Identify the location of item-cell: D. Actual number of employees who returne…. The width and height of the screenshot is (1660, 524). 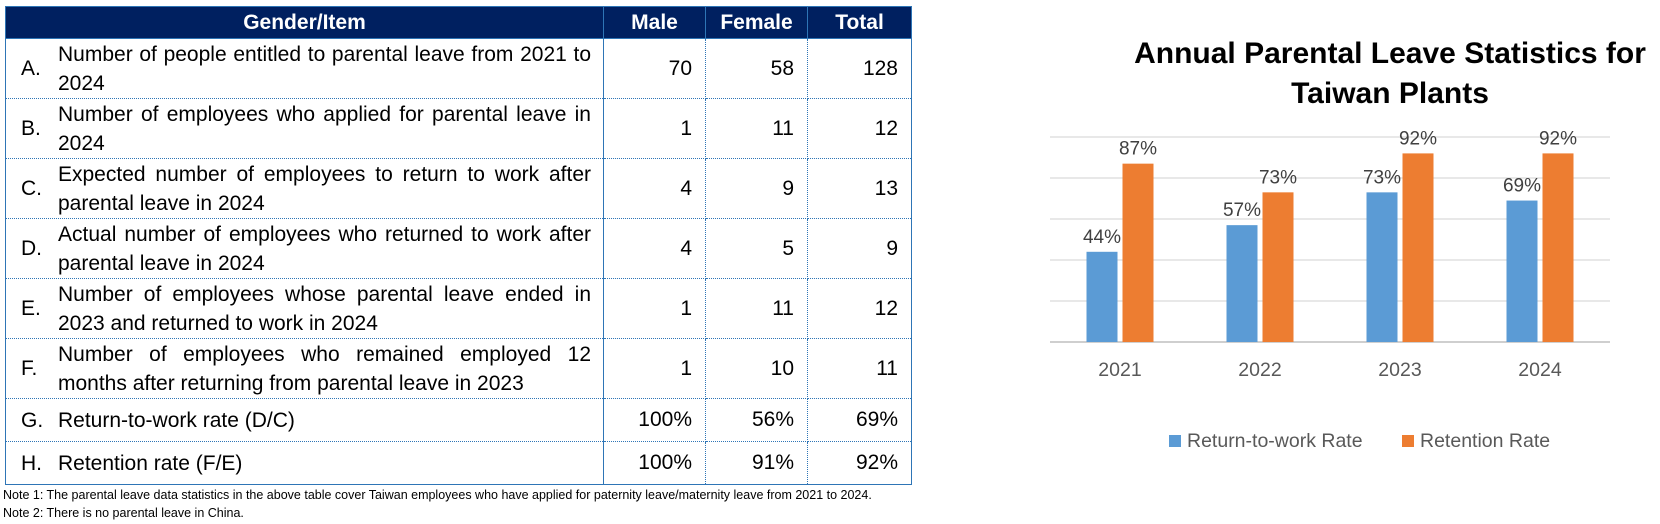
(304, 248).